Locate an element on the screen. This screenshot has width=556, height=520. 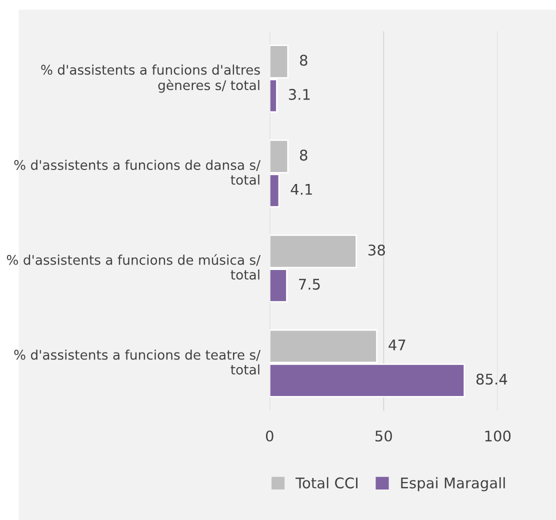
x-tick-label: 0 is located at coordinates (270, 436).